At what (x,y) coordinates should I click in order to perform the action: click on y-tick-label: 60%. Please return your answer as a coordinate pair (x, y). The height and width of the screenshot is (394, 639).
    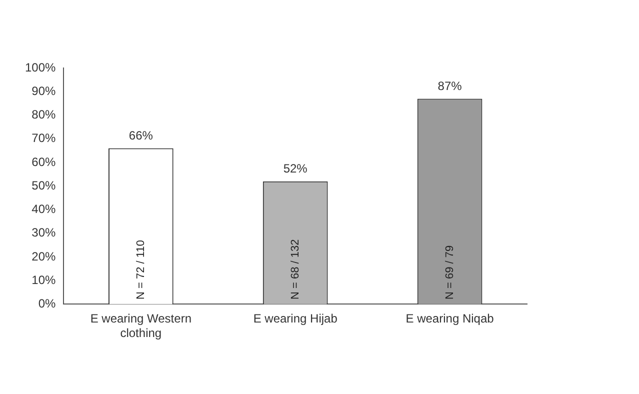
    Looking at the image, I should click on (44, 161).